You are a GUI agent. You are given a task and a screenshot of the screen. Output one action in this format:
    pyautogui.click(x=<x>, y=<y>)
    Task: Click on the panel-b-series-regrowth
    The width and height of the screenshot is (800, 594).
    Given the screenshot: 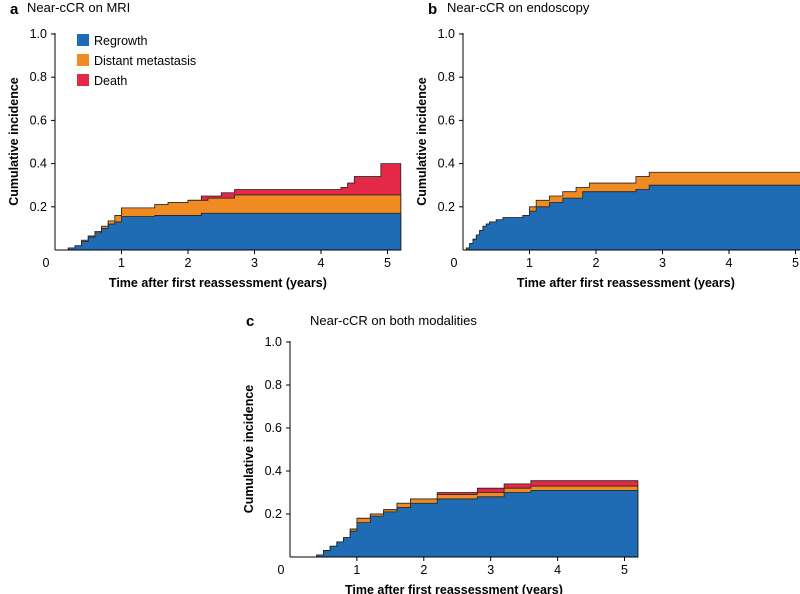 What is the action you would take?
    pyautogui.click(x=631, y=217)
    